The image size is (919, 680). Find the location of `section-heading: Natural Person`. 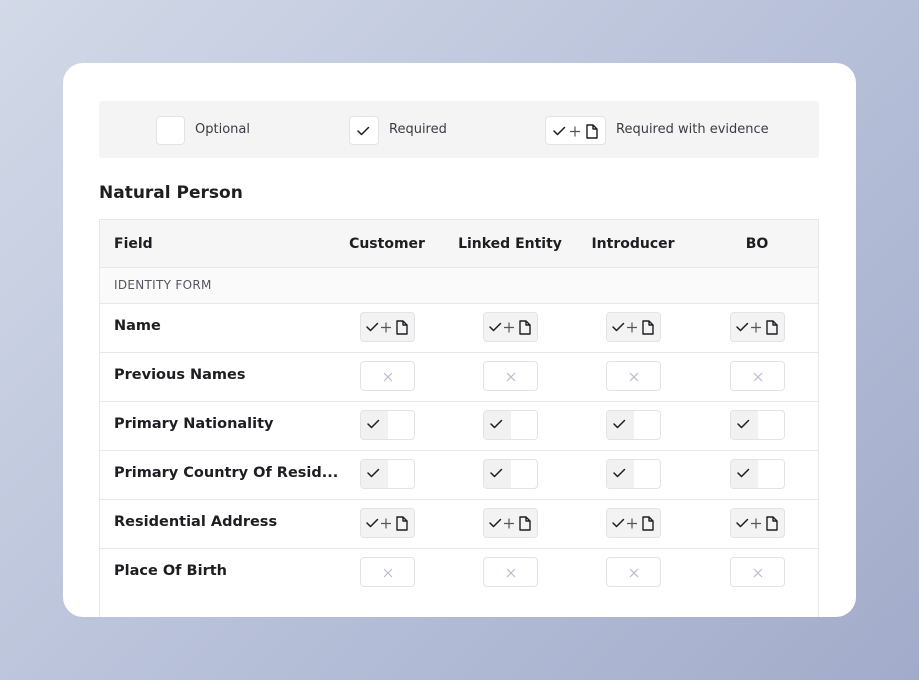

section-heading: Natural Person is located at coordinates (171, 193).